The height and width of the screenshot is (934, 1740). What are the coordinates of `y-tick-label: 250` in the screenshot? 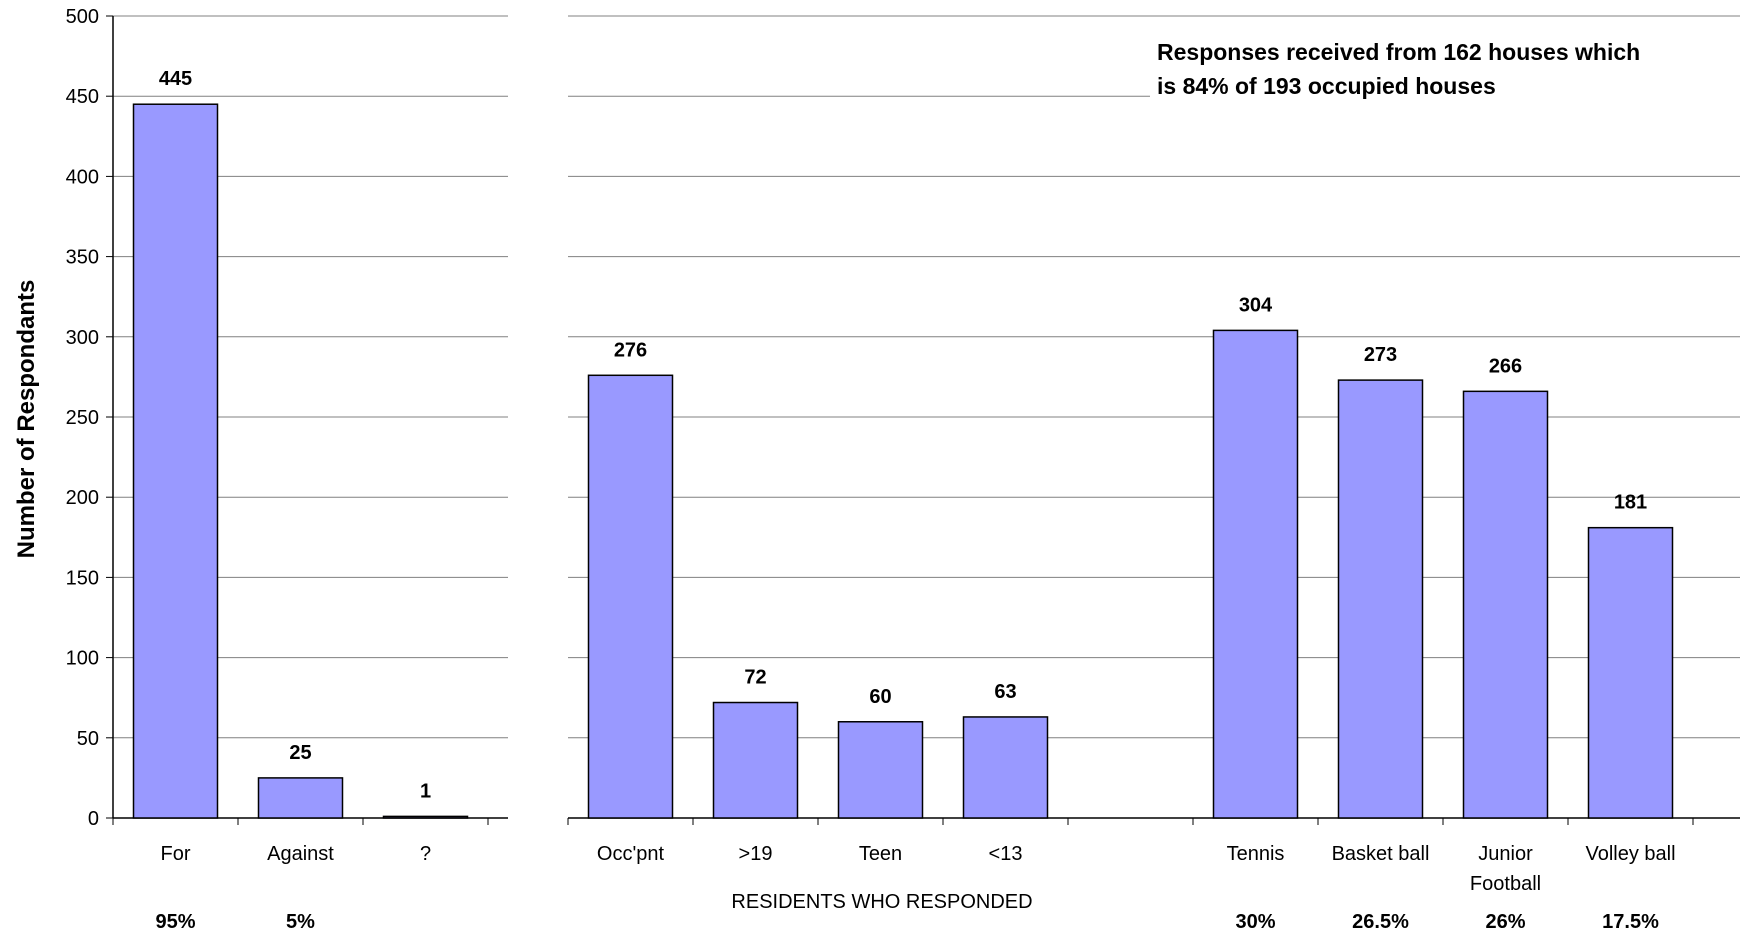 It's located at (82, 418).